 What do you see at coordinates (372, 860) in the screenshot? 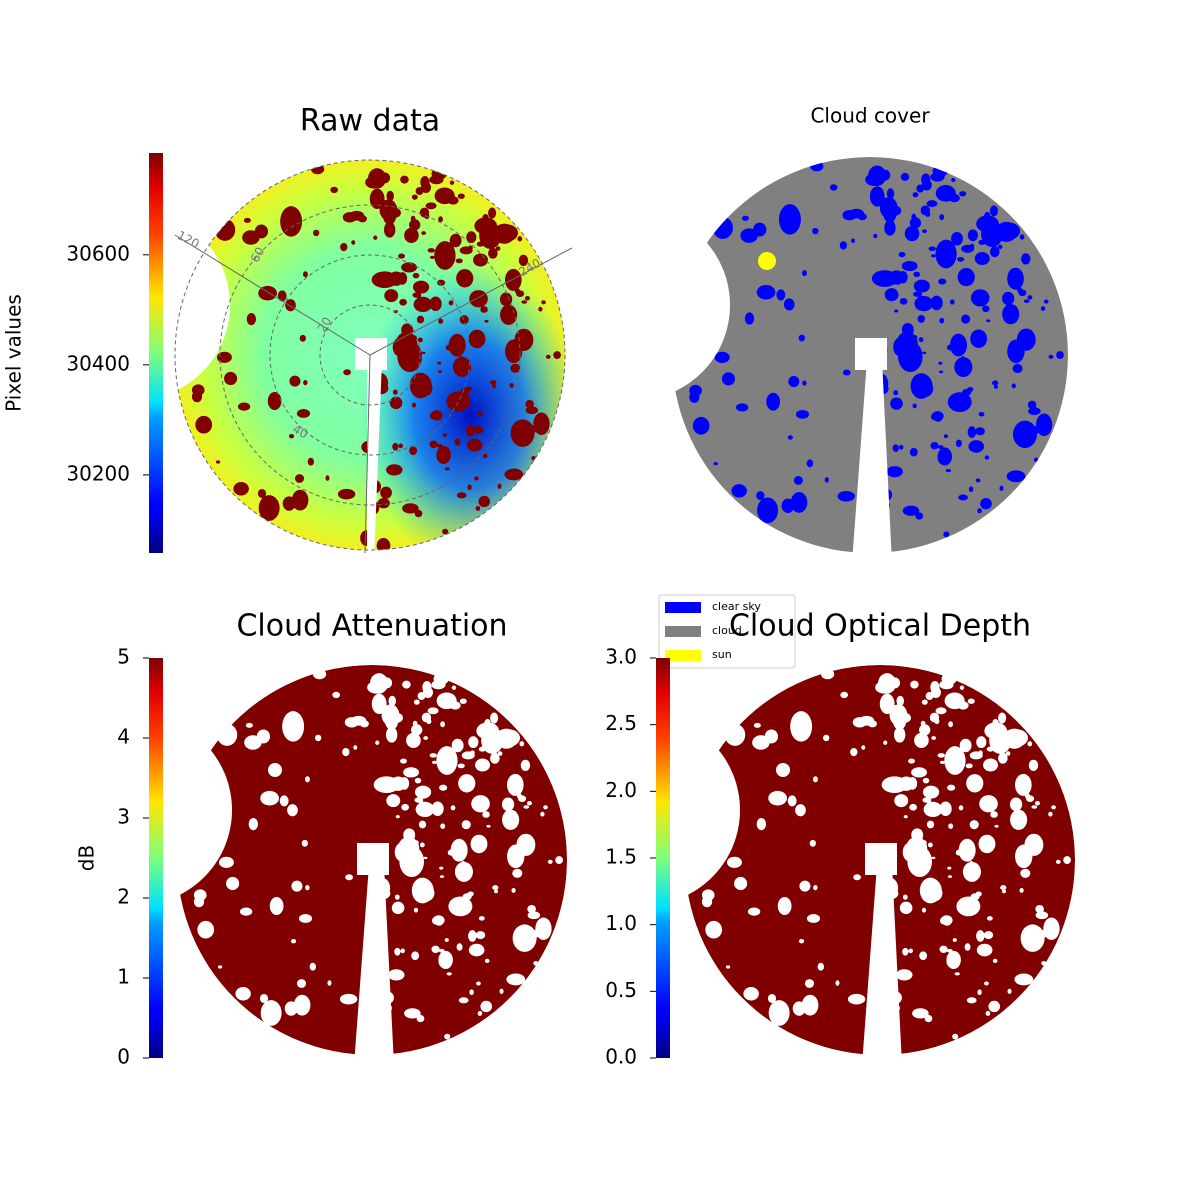
I see `sky-background` at bounding box center [372, 860].